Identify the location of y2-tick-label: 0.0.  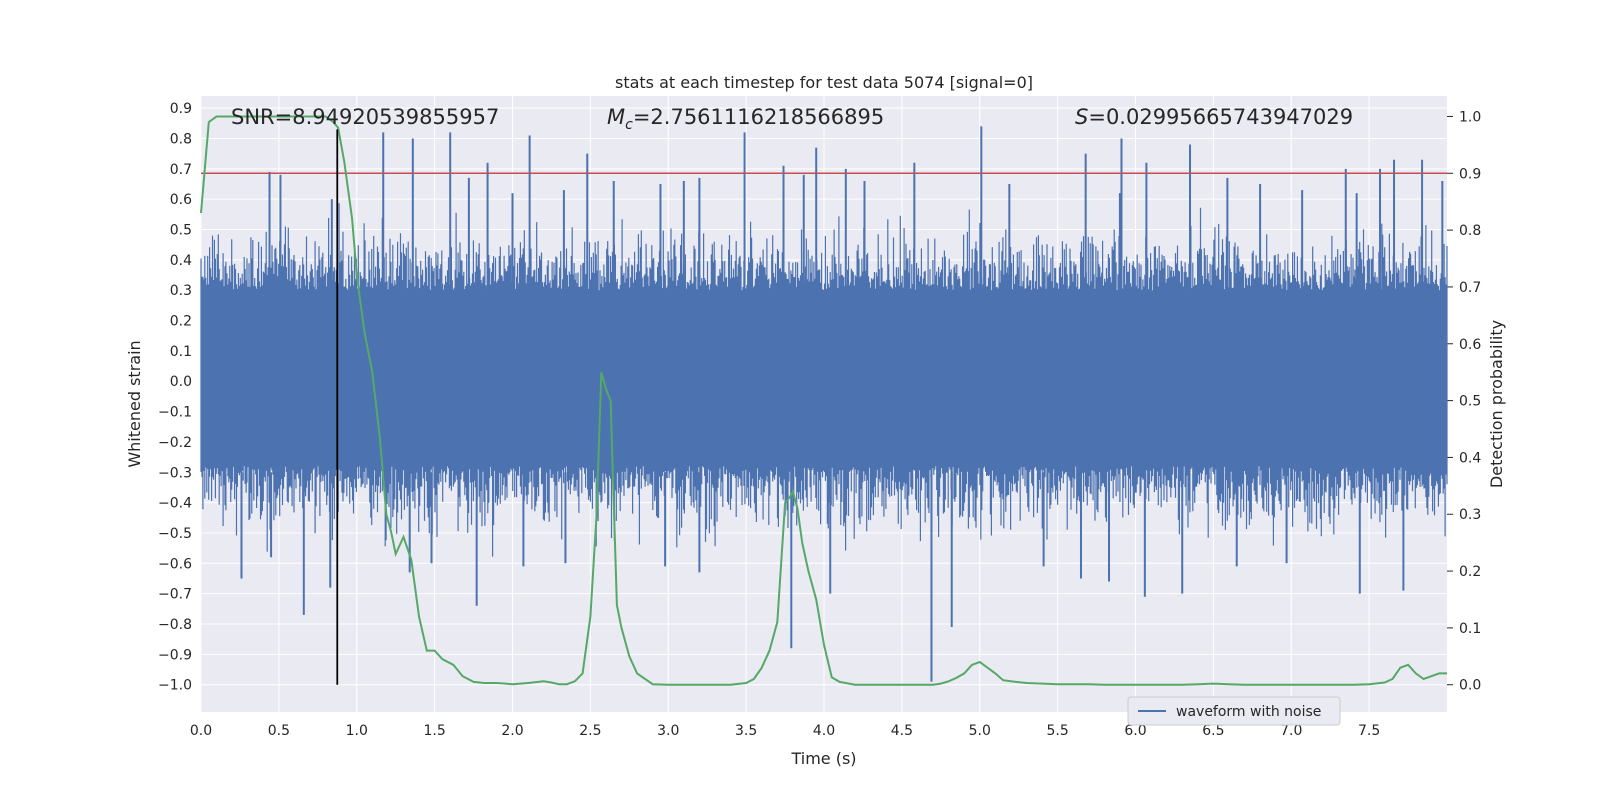
(1470, 686).